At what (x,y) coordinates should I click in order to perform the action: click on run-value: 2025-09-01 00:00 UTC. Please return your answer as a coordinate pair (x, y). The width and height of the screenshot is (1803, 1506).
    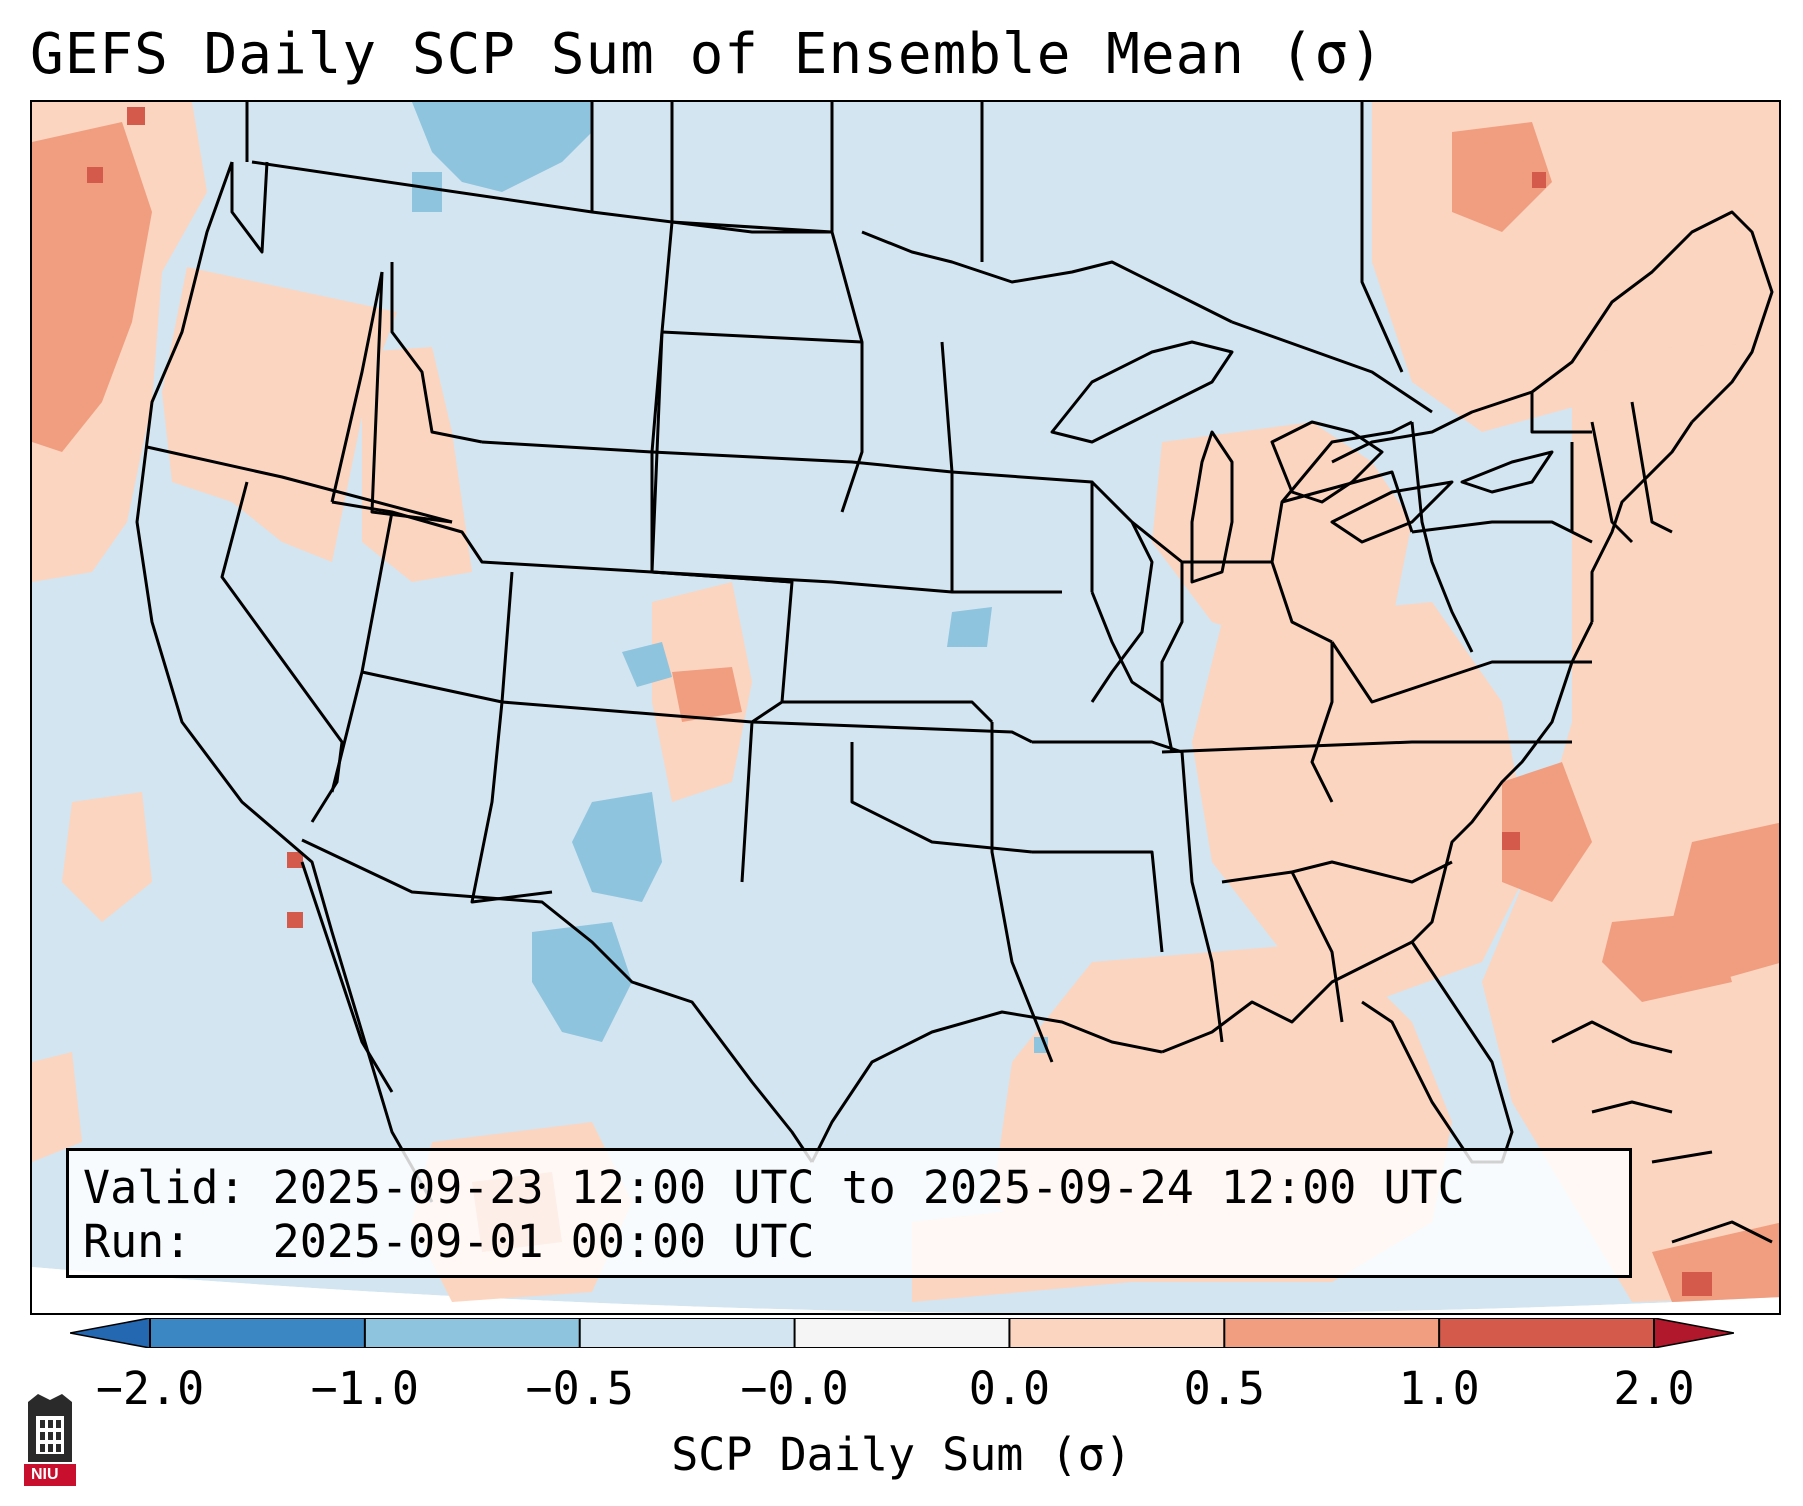
    Looking at the image, I should click on (543, 1241).